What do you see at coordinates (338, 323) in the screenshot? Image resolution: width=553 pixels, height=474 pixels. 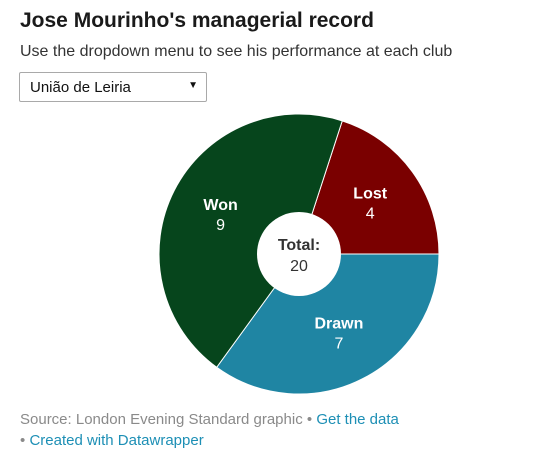 I see `slice-label-drawn: Drawn` at bounding box center [338, 323].